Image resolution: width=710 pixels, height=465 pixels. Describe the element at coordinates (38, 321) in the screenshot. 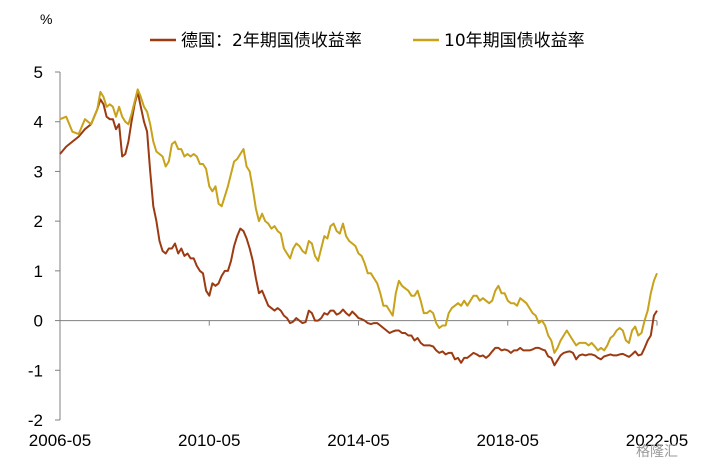

I see `y-tick-label: 0` at that location.